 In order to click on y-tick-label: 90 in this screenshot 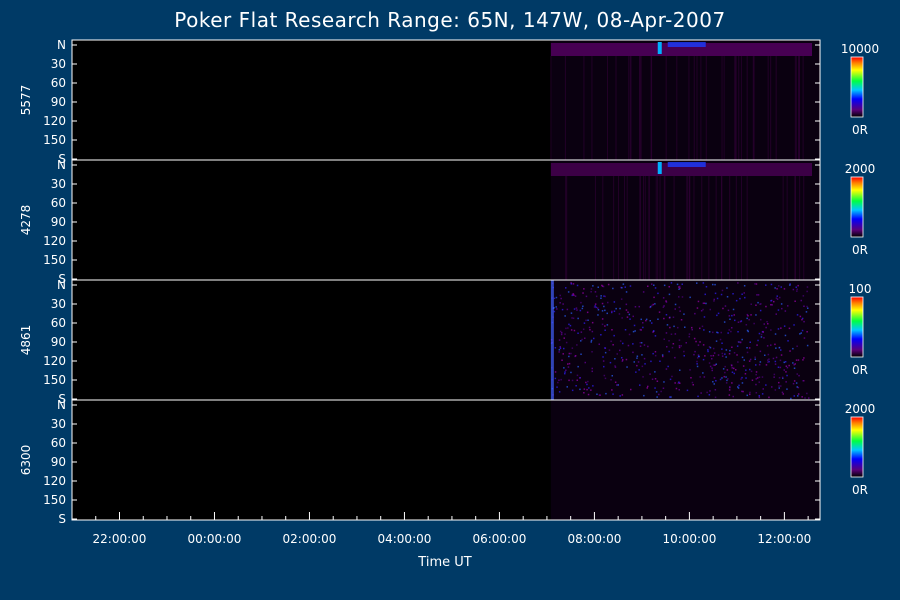, I will do `click(58, 342)`.